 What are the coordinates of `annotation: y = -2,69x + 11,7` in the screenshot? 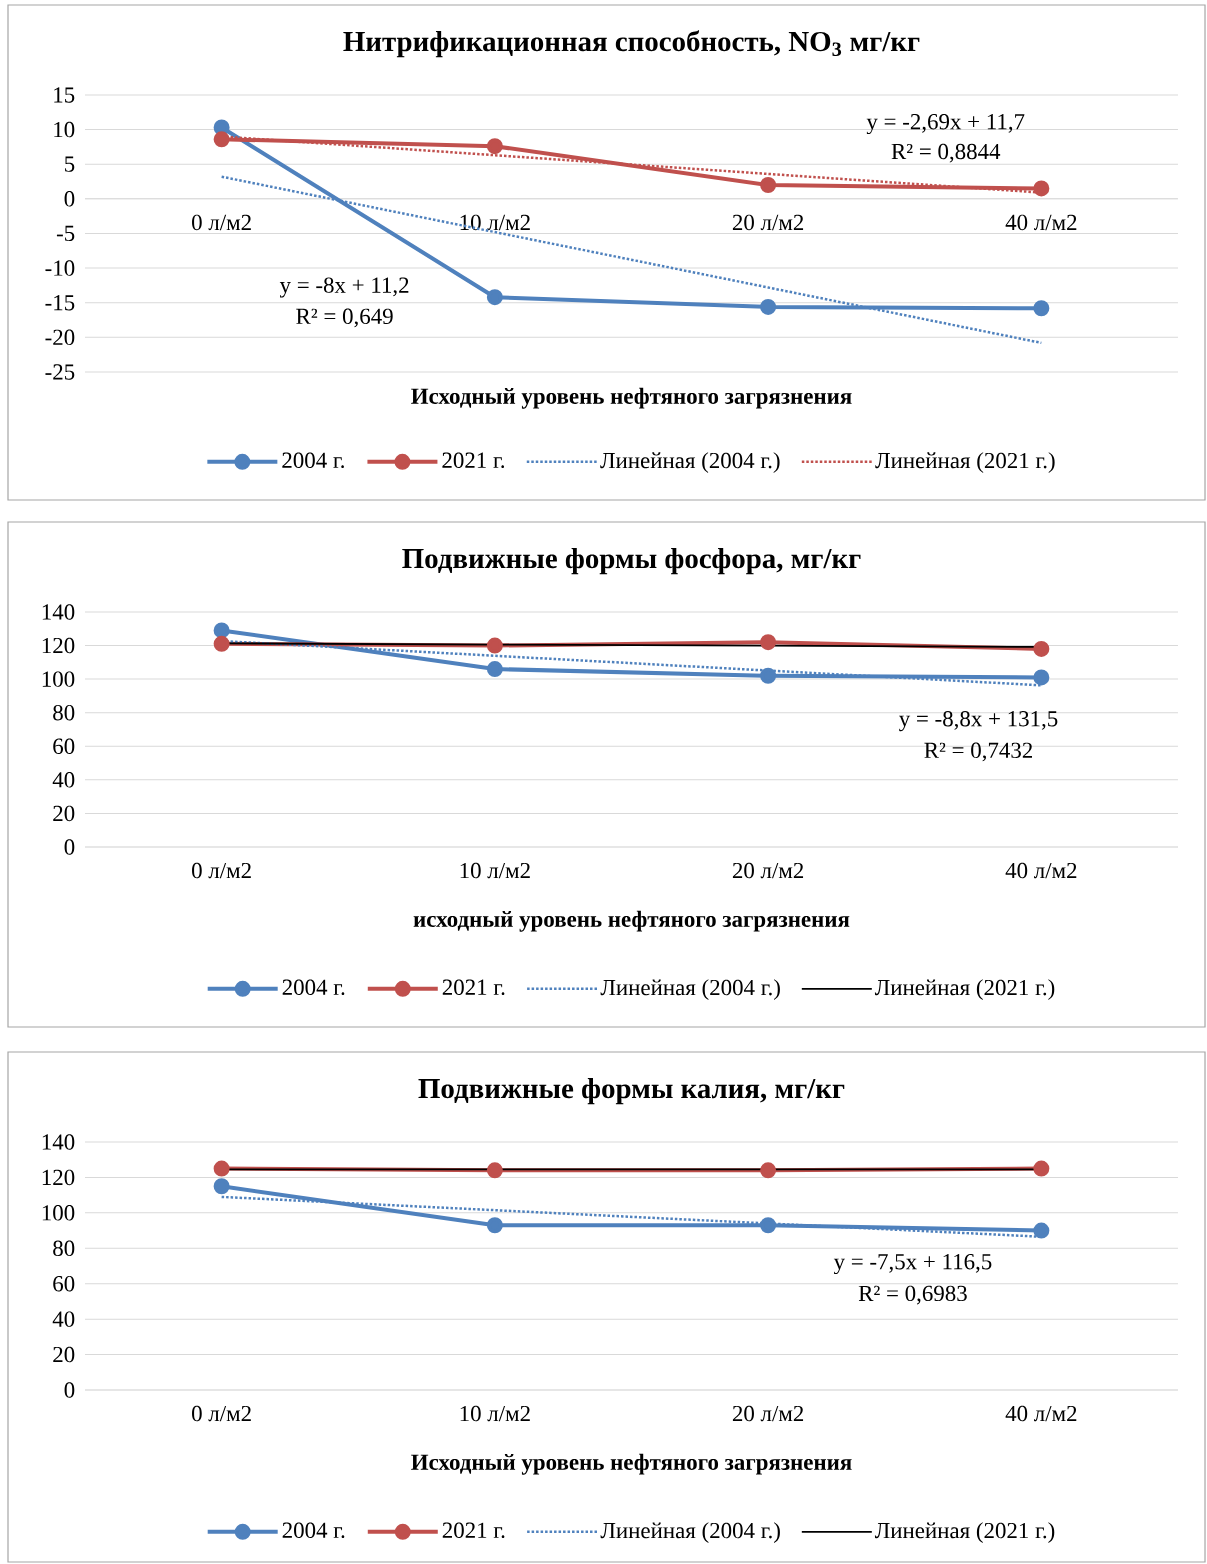 It's located at (945, 124).